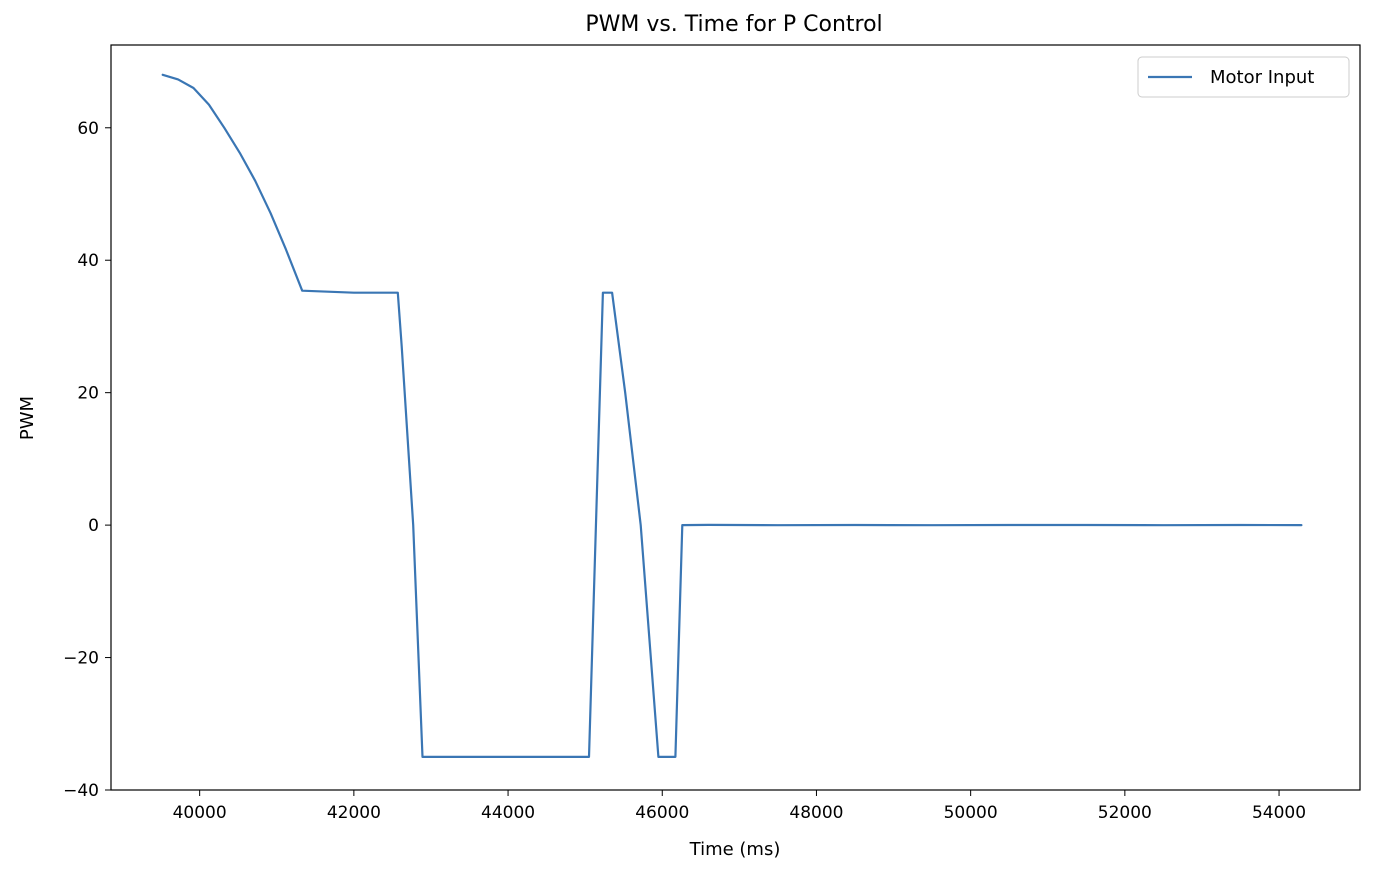 The height and width of the screenshot is (876, 1392). What do you see at coordinates (200, 813) in the screenshot?
I see `x-tick-label: 40000` at bounding box center [200, 813].